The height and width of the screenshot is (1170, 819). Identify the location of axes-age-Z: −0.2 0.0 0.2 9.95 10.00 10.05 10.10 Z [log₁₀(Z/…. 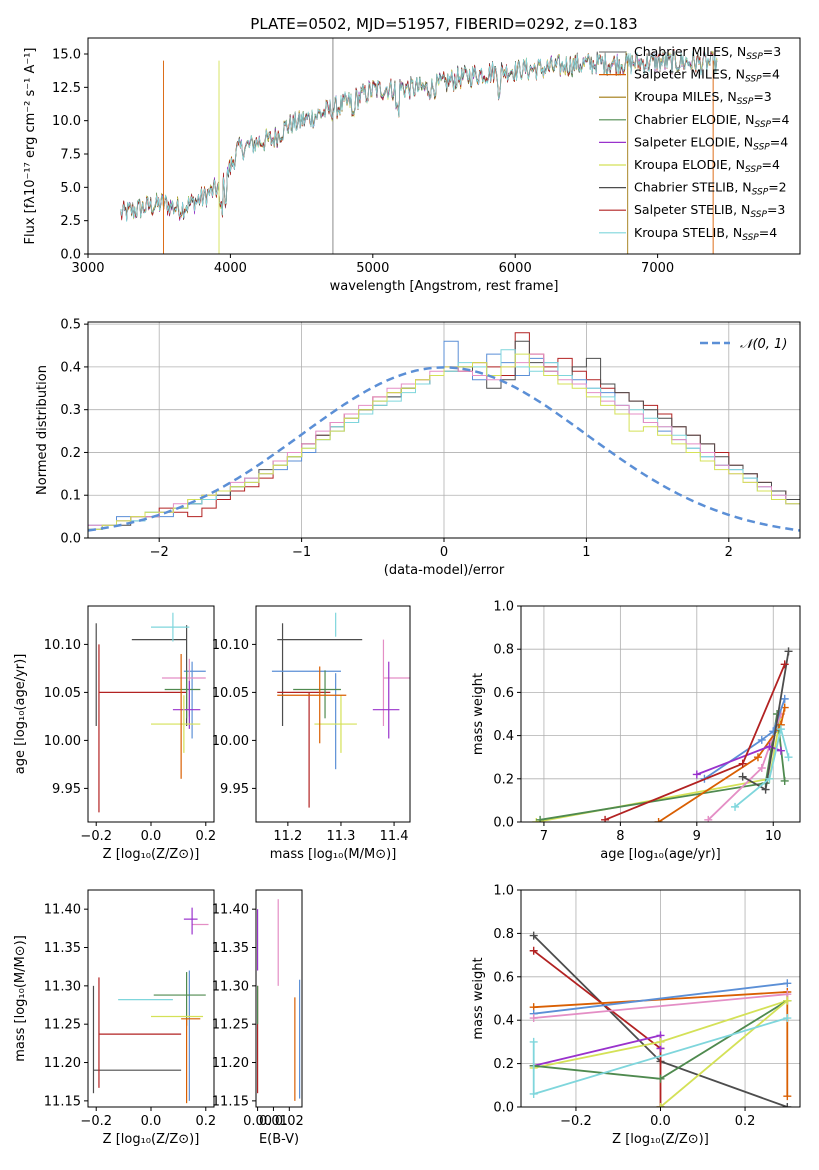
(114, 733).